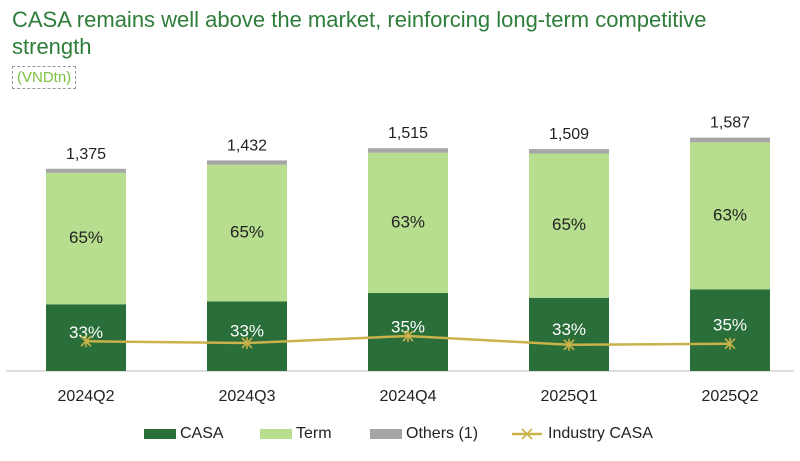 The height and width of the screenshot is (461, 800). I want to click on legend-label-others-1: Others (1), so click(442, 433).